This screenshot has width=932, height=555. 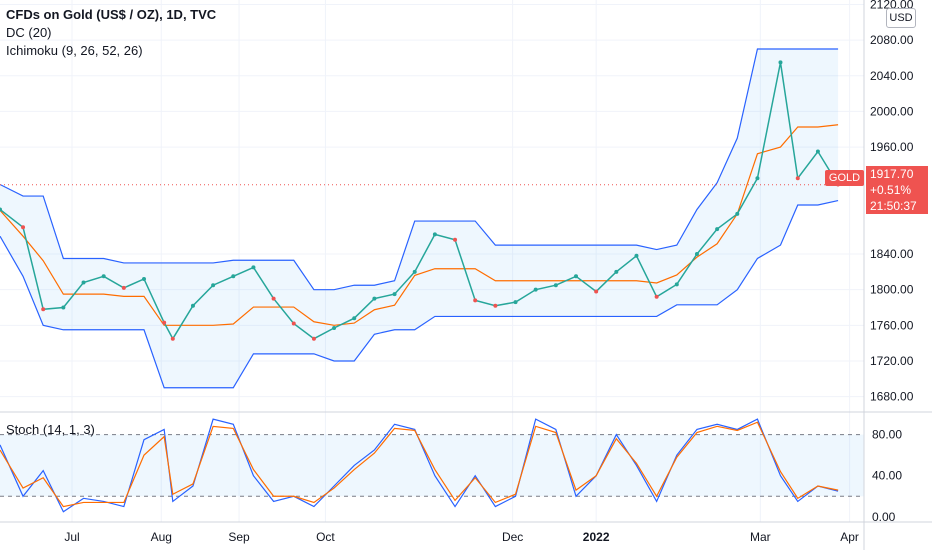 I want to click on price-tick-label: 1760.00, so click(x=892, y=325).